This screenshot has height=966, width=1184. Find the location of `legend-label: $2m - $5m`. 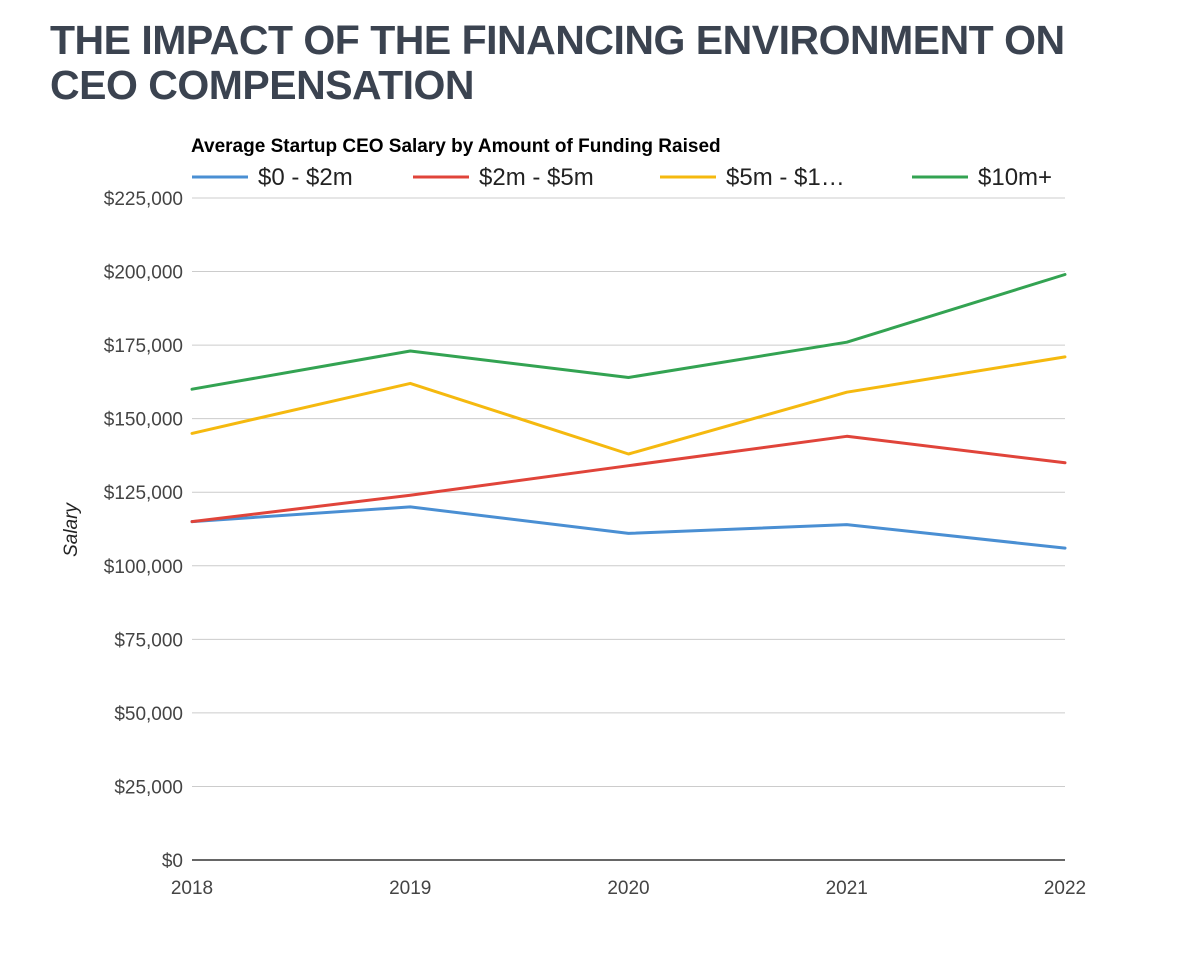

legend-label: $2m - $5m is located at coordinates (536, 177).